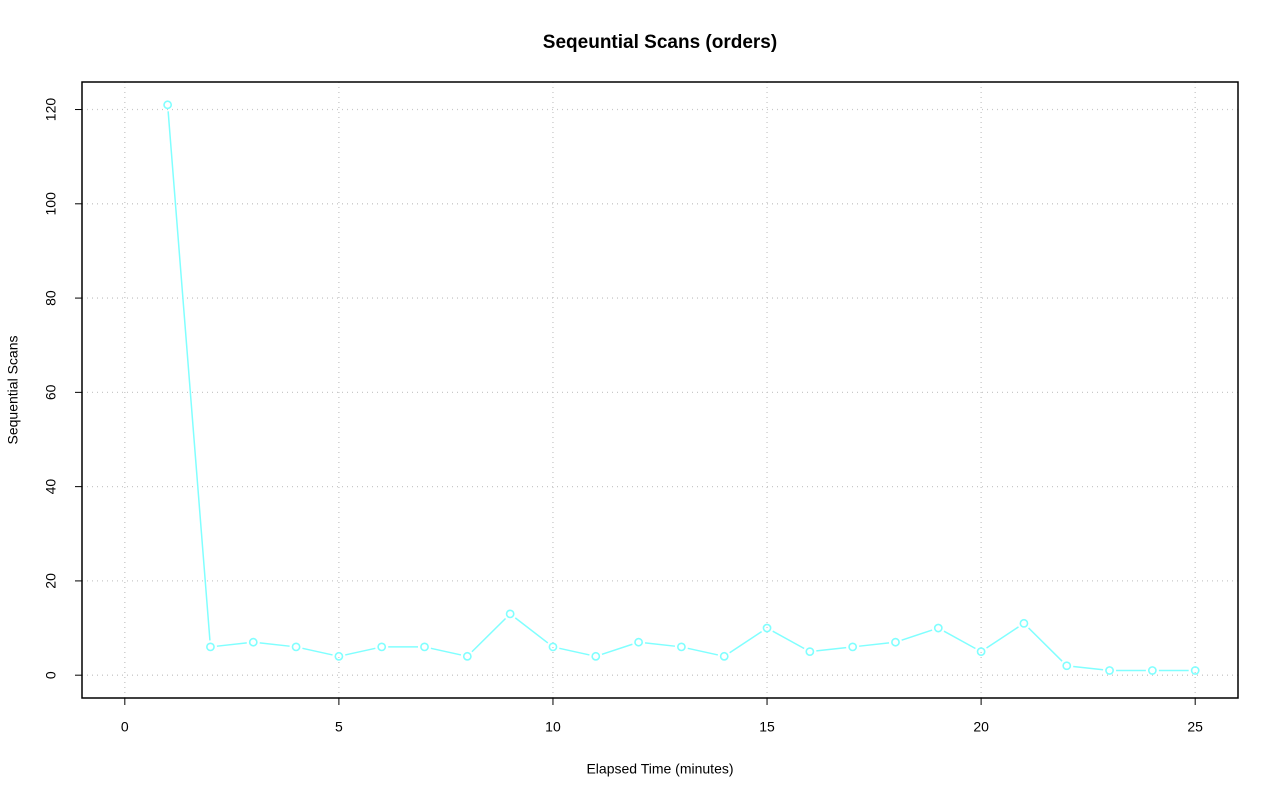 The image size is (1280, 801). I want to click on y-tick-label: 100, so click(51, 204).